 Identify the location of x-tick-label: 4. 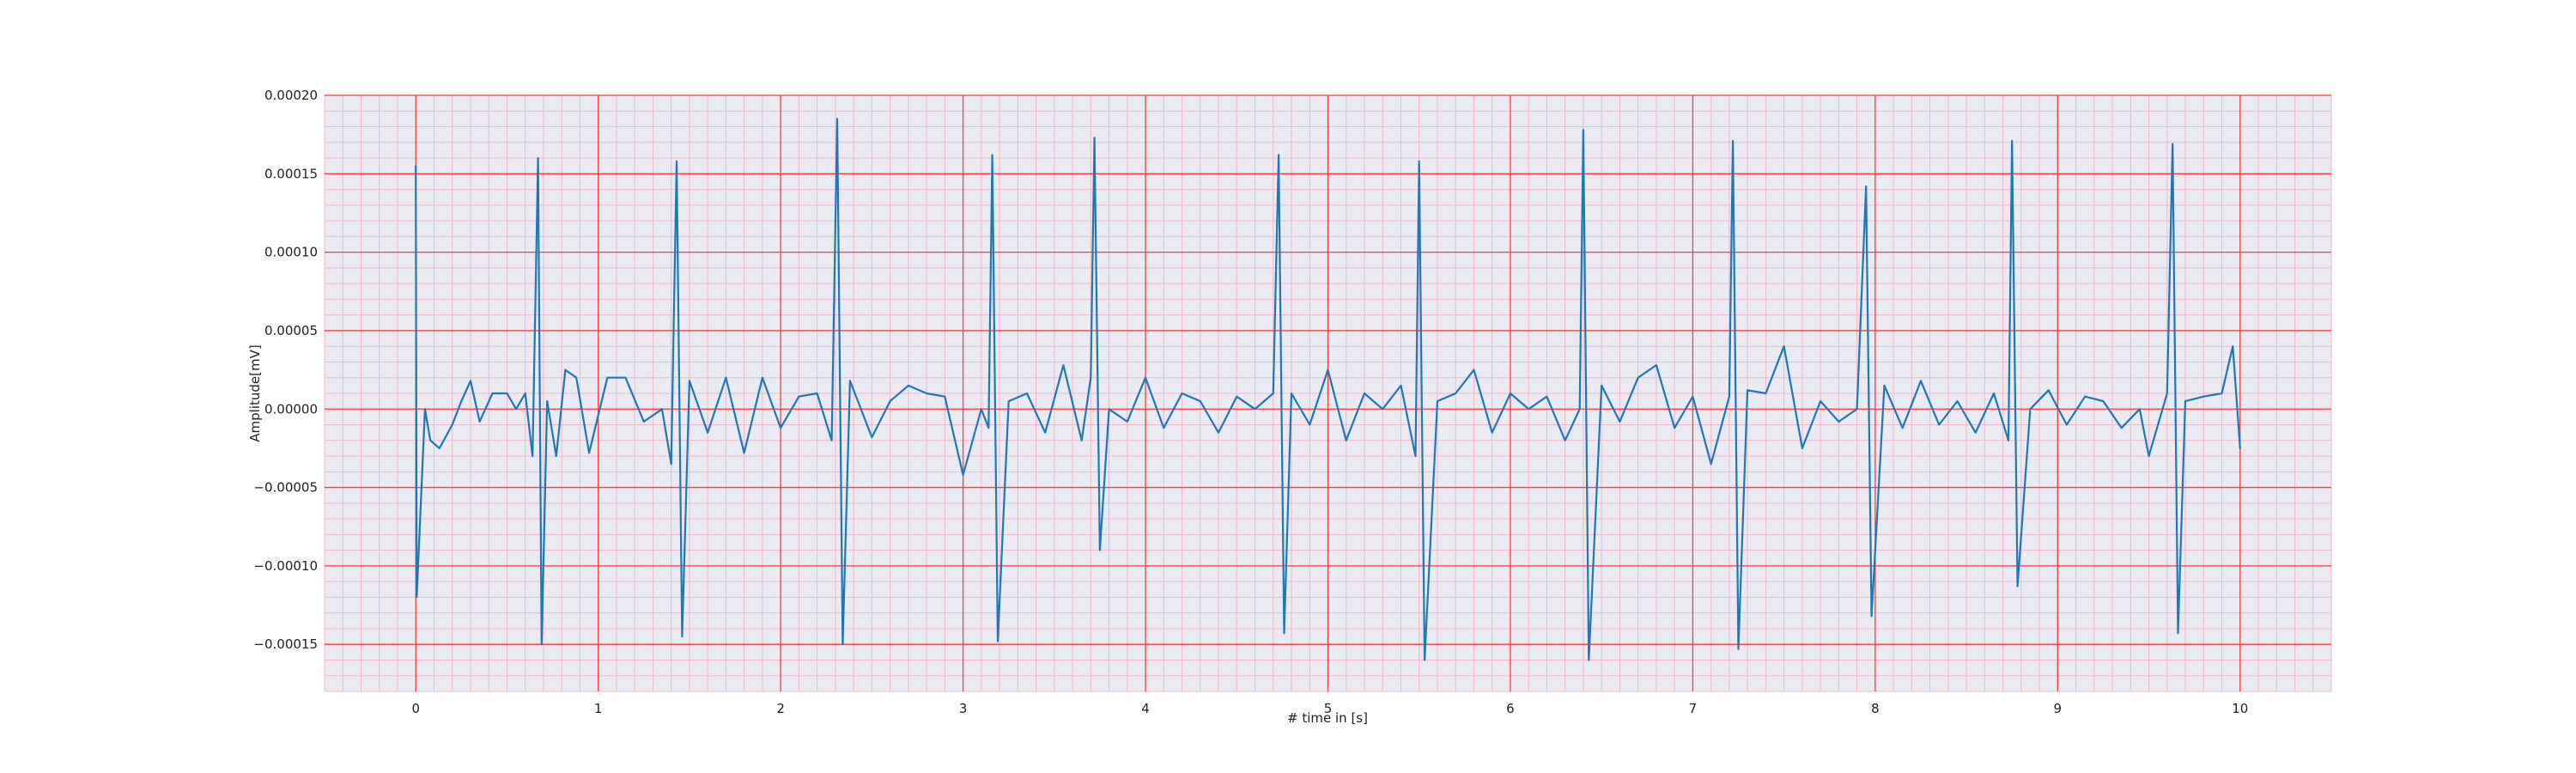
(1145, 708).